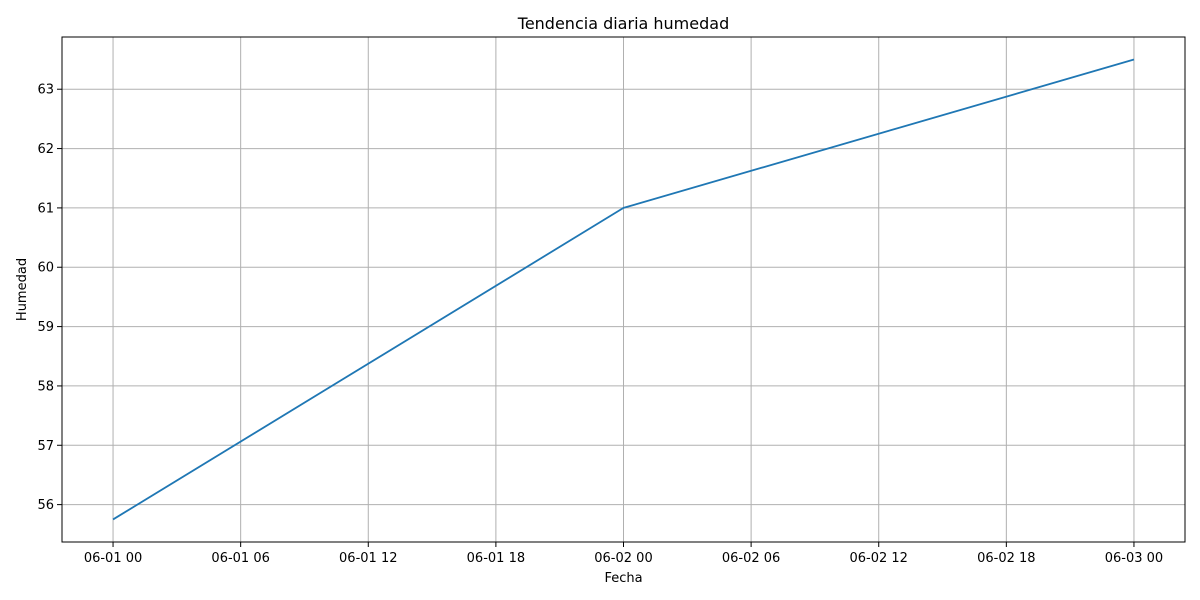  What do you see at coordinates (45, 386) in the screenshot?
I see `y-tick-label: 58` at bounding box center [45, 386].